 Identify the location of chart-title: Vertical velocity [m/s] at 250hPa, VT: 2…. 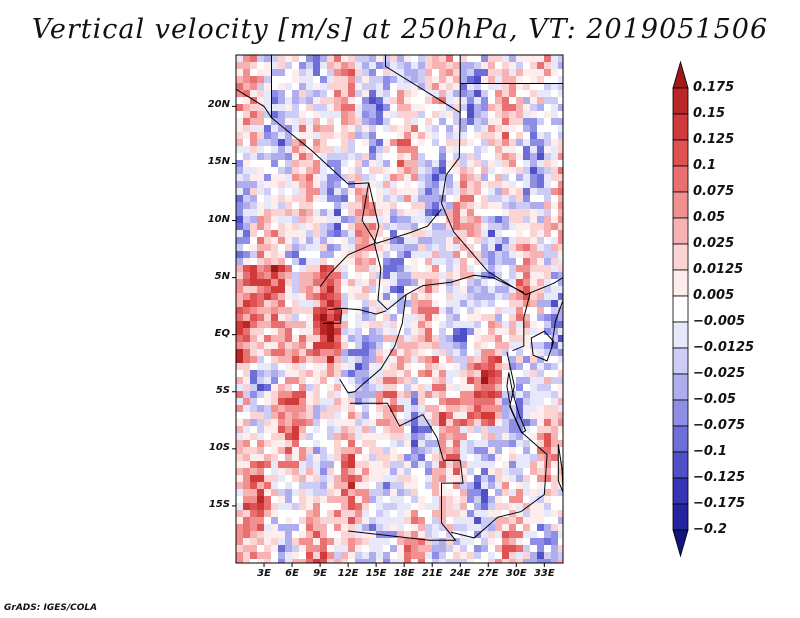
(400, 29).